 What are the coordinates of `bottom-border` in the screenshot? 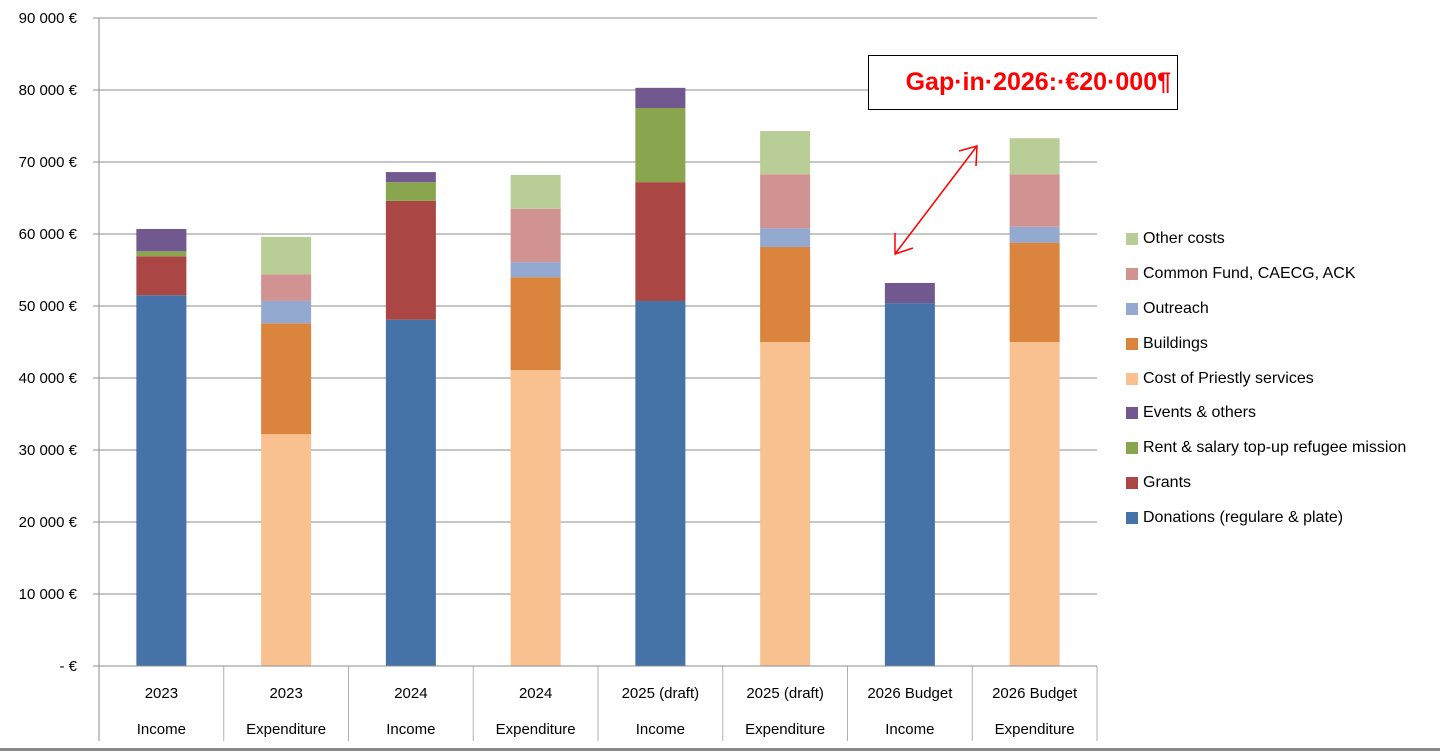 It's located at (720, 749).